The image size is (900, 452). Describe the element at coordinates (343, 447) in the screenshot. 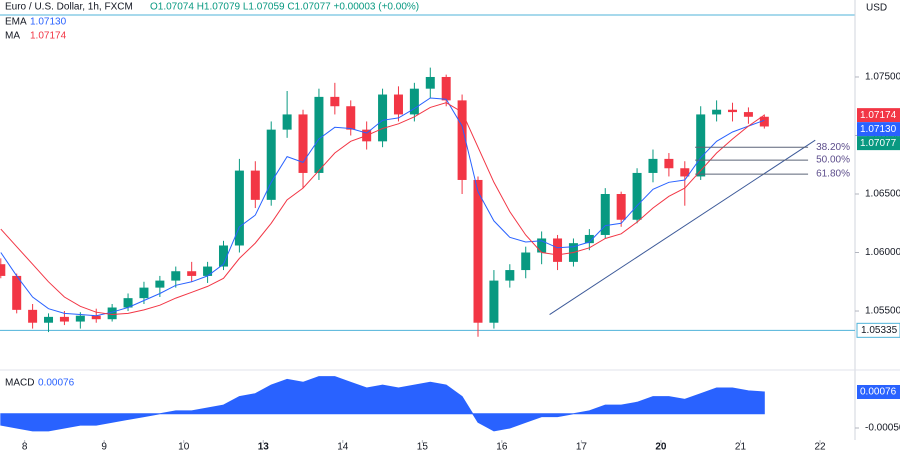

I see `x-tick-label: 14` at that location.